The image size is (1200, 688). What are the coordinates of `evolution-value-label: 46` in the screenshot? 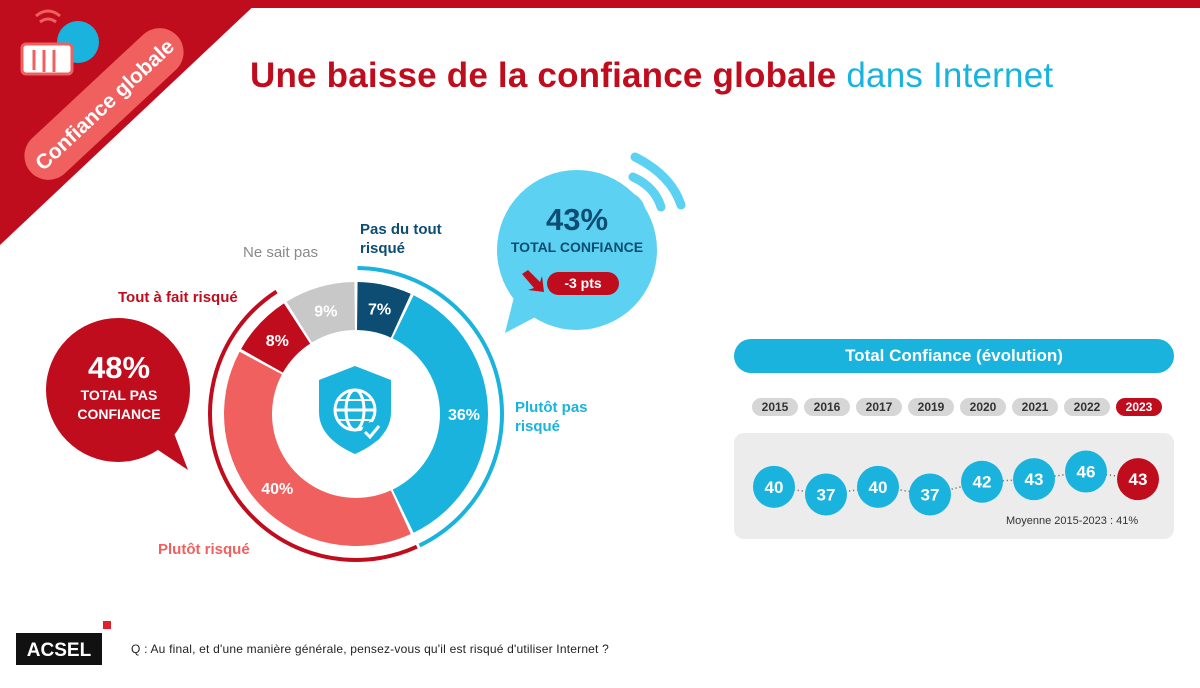 It's located at (1086, 472).